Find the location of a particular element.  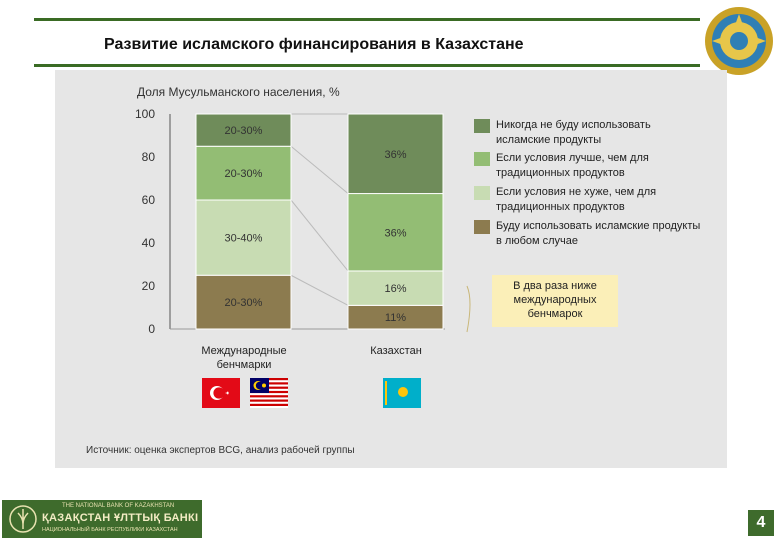

annotation-callout: В два раза ниже международных бенчмарок is located at coordinates (555, 301).